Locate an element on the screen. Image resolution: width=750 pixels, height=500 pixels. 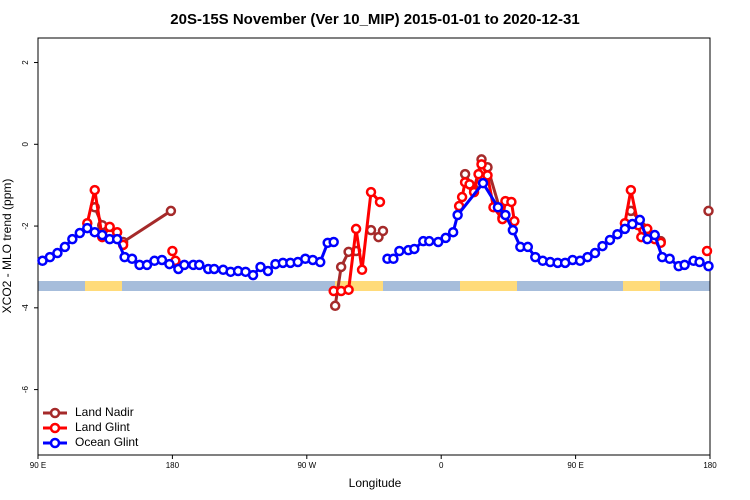
y-axis-label: XCO2 - MLO trend (ppm) is located at coordinates (7, 246).